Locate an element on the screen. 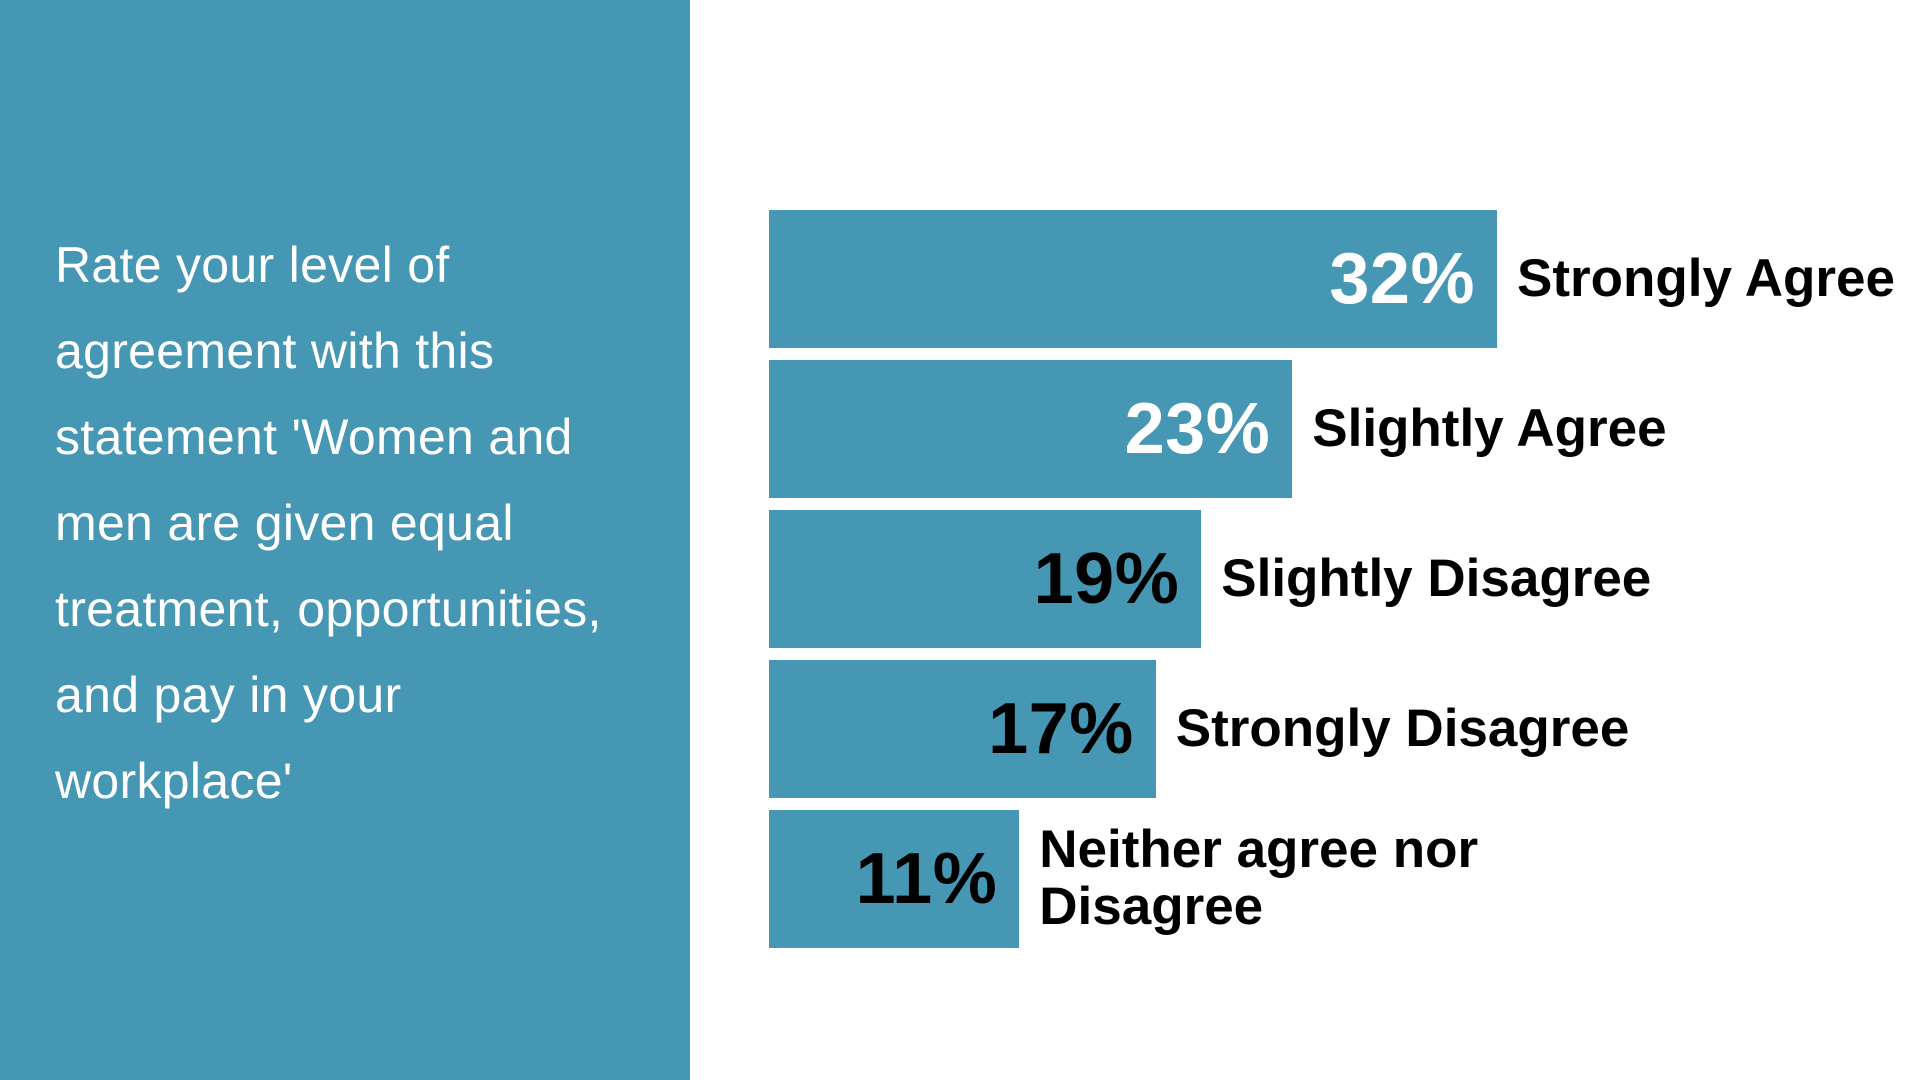  bar-category-label: Strongly Agree is located at coordinates (1706, 278).